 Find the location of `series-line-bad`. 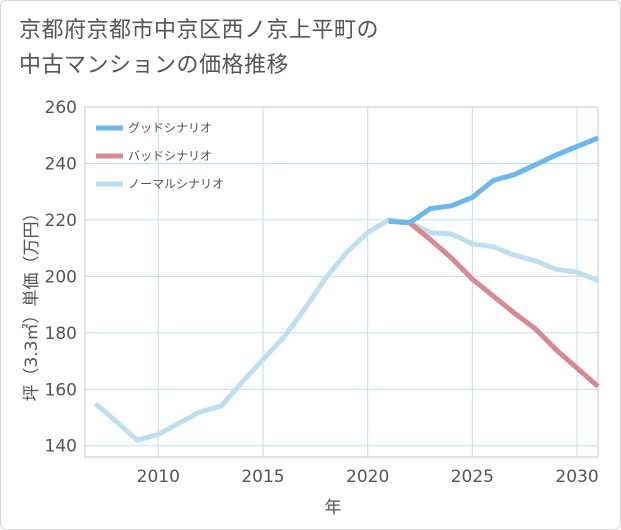

series-line-bad is located at coordinates (494, 303).